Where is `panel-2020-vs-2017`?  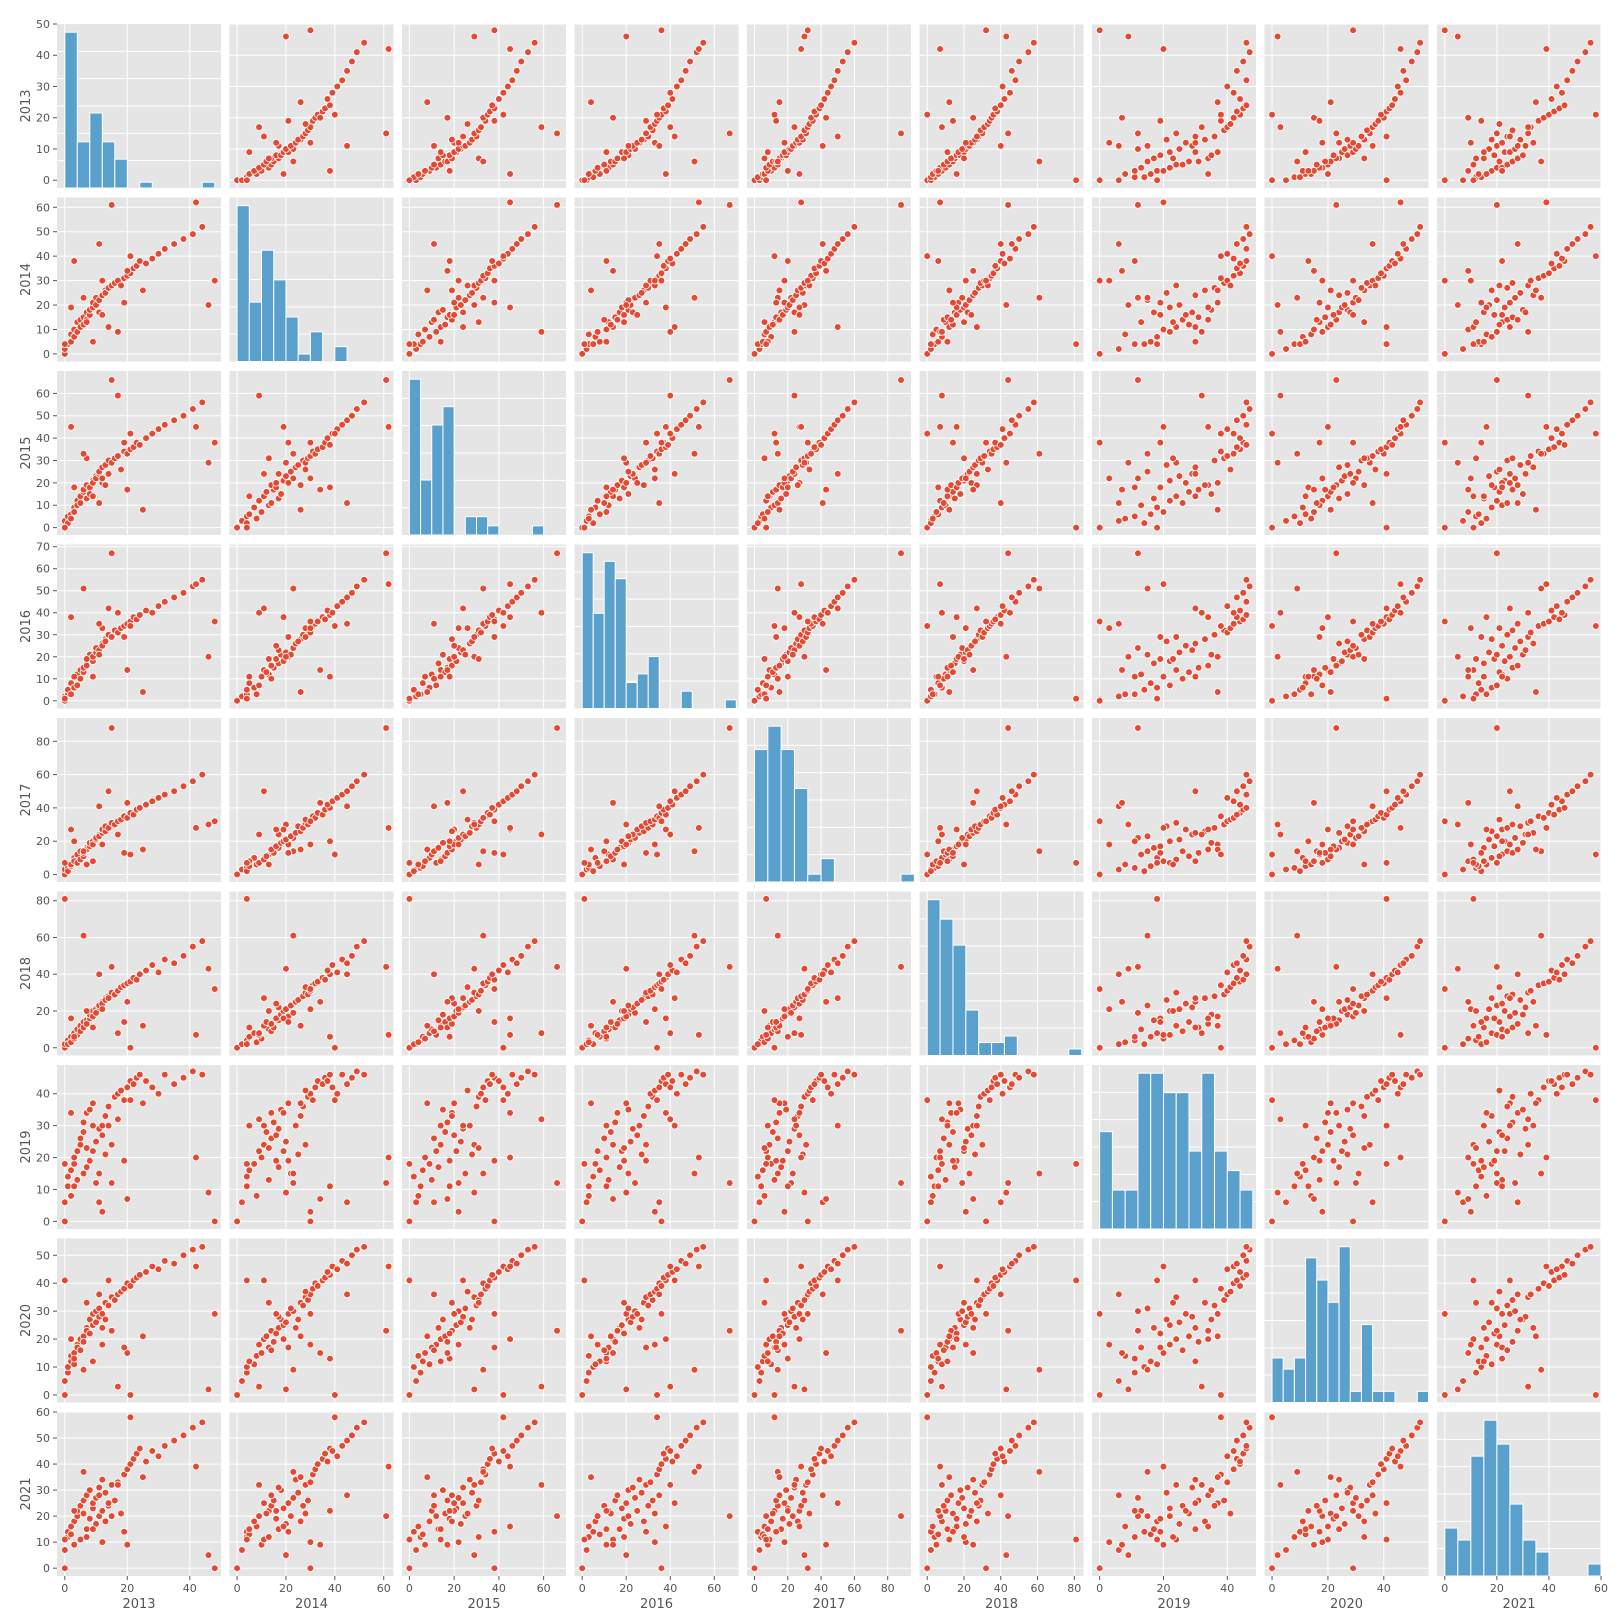 panel-2020-vs-2017 is located at coordinates (829, 1320).